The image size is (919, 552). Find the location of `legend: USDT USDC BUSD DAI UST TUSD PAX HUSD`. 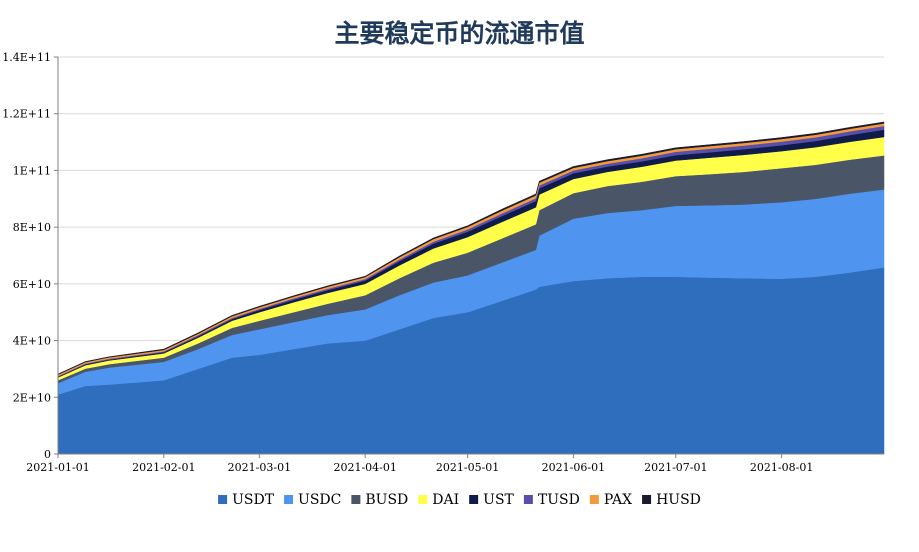

legend: USDT USDC BUSD DAI UST TUSD PAX HUSD is located at coordinates (459, 500).